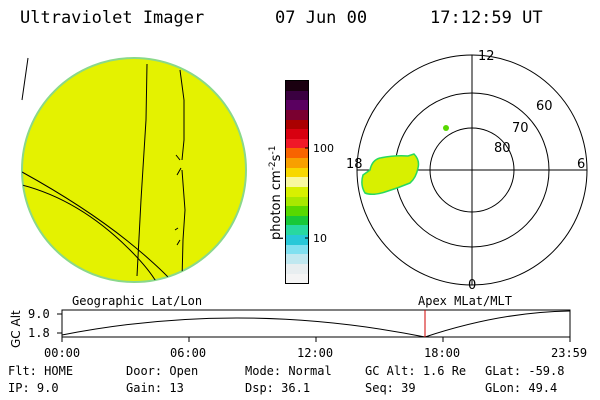  I want to click on mlt-label-18: 18, so click(354, 164).